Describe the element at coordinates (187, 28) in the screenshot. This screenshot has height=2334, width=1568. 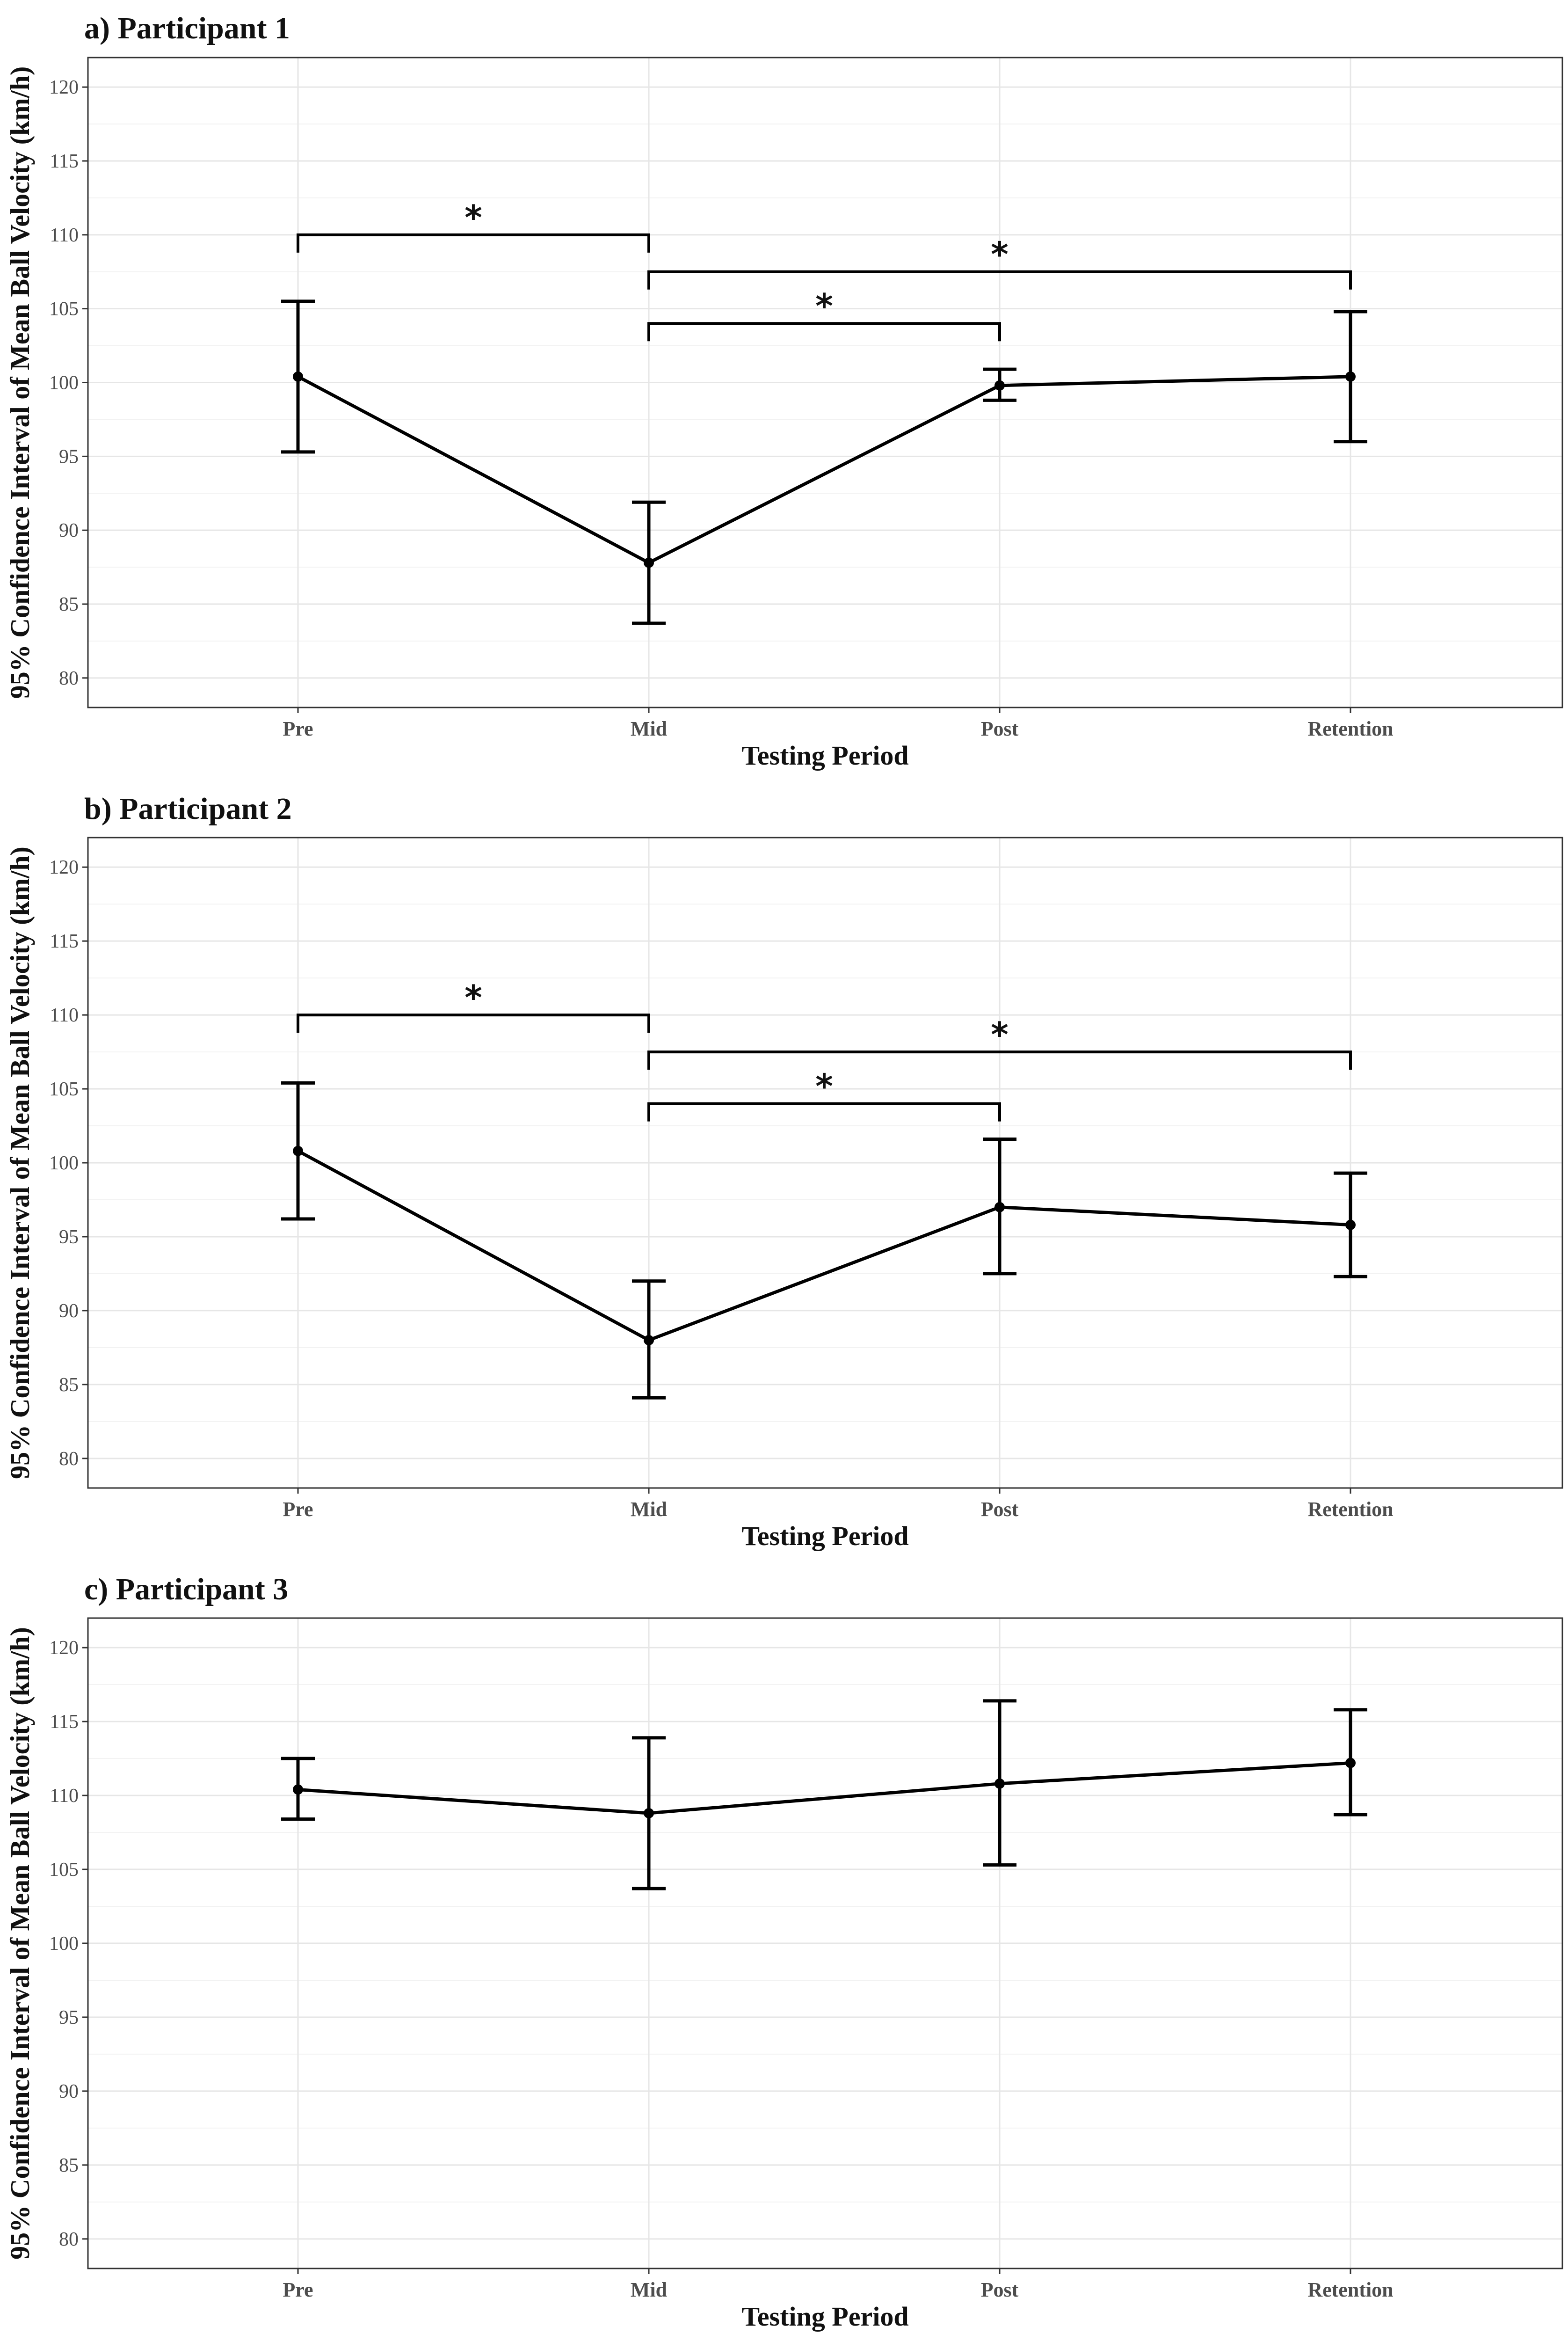
I see `panel-title: a) Participant 1` at that location.